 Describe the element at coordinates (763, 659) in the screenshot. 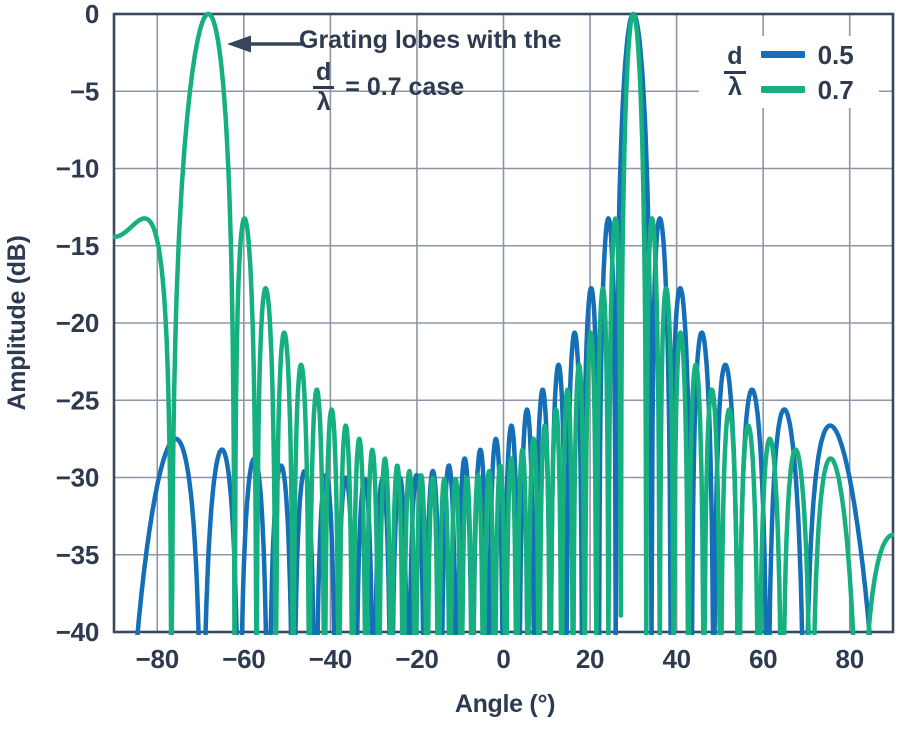

I see `x-tick-label: 60` at that location.